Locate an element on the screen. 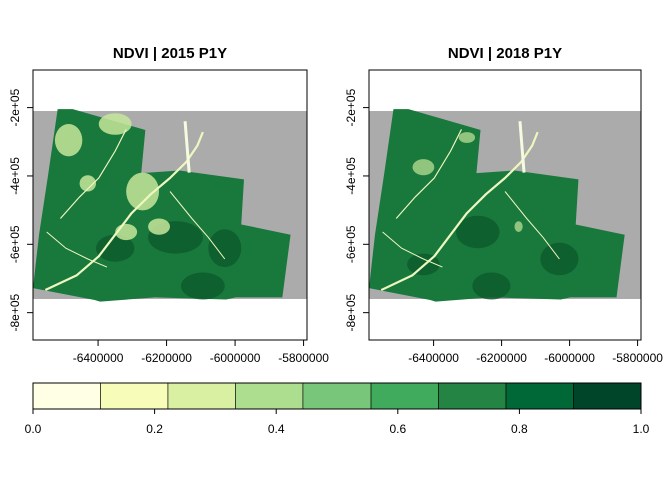 The height and width of the screenshot is (480, 672). colorbar-frame is located at coordinates (337, 396).